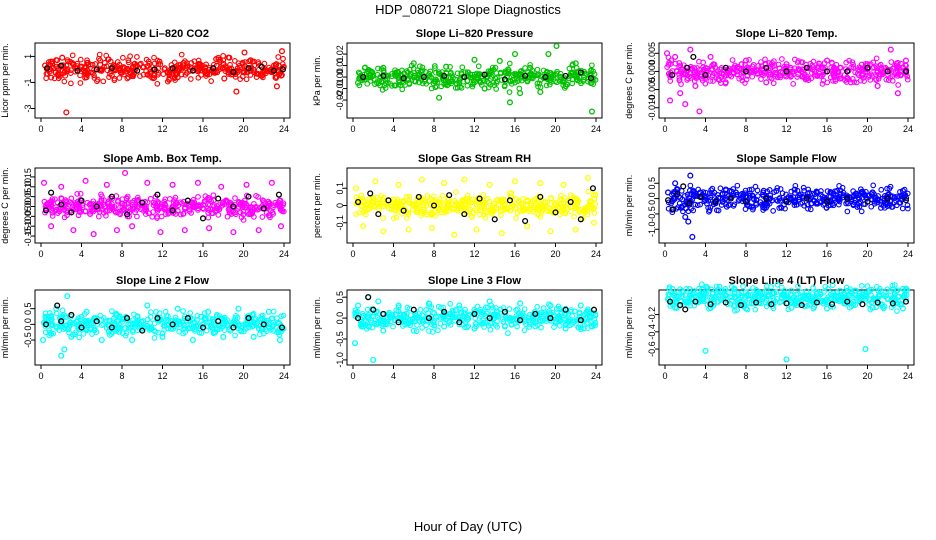 This screenshot has height=540, width=936. I want to click on y-axis-label: ml/min per min., so click(629, 328).